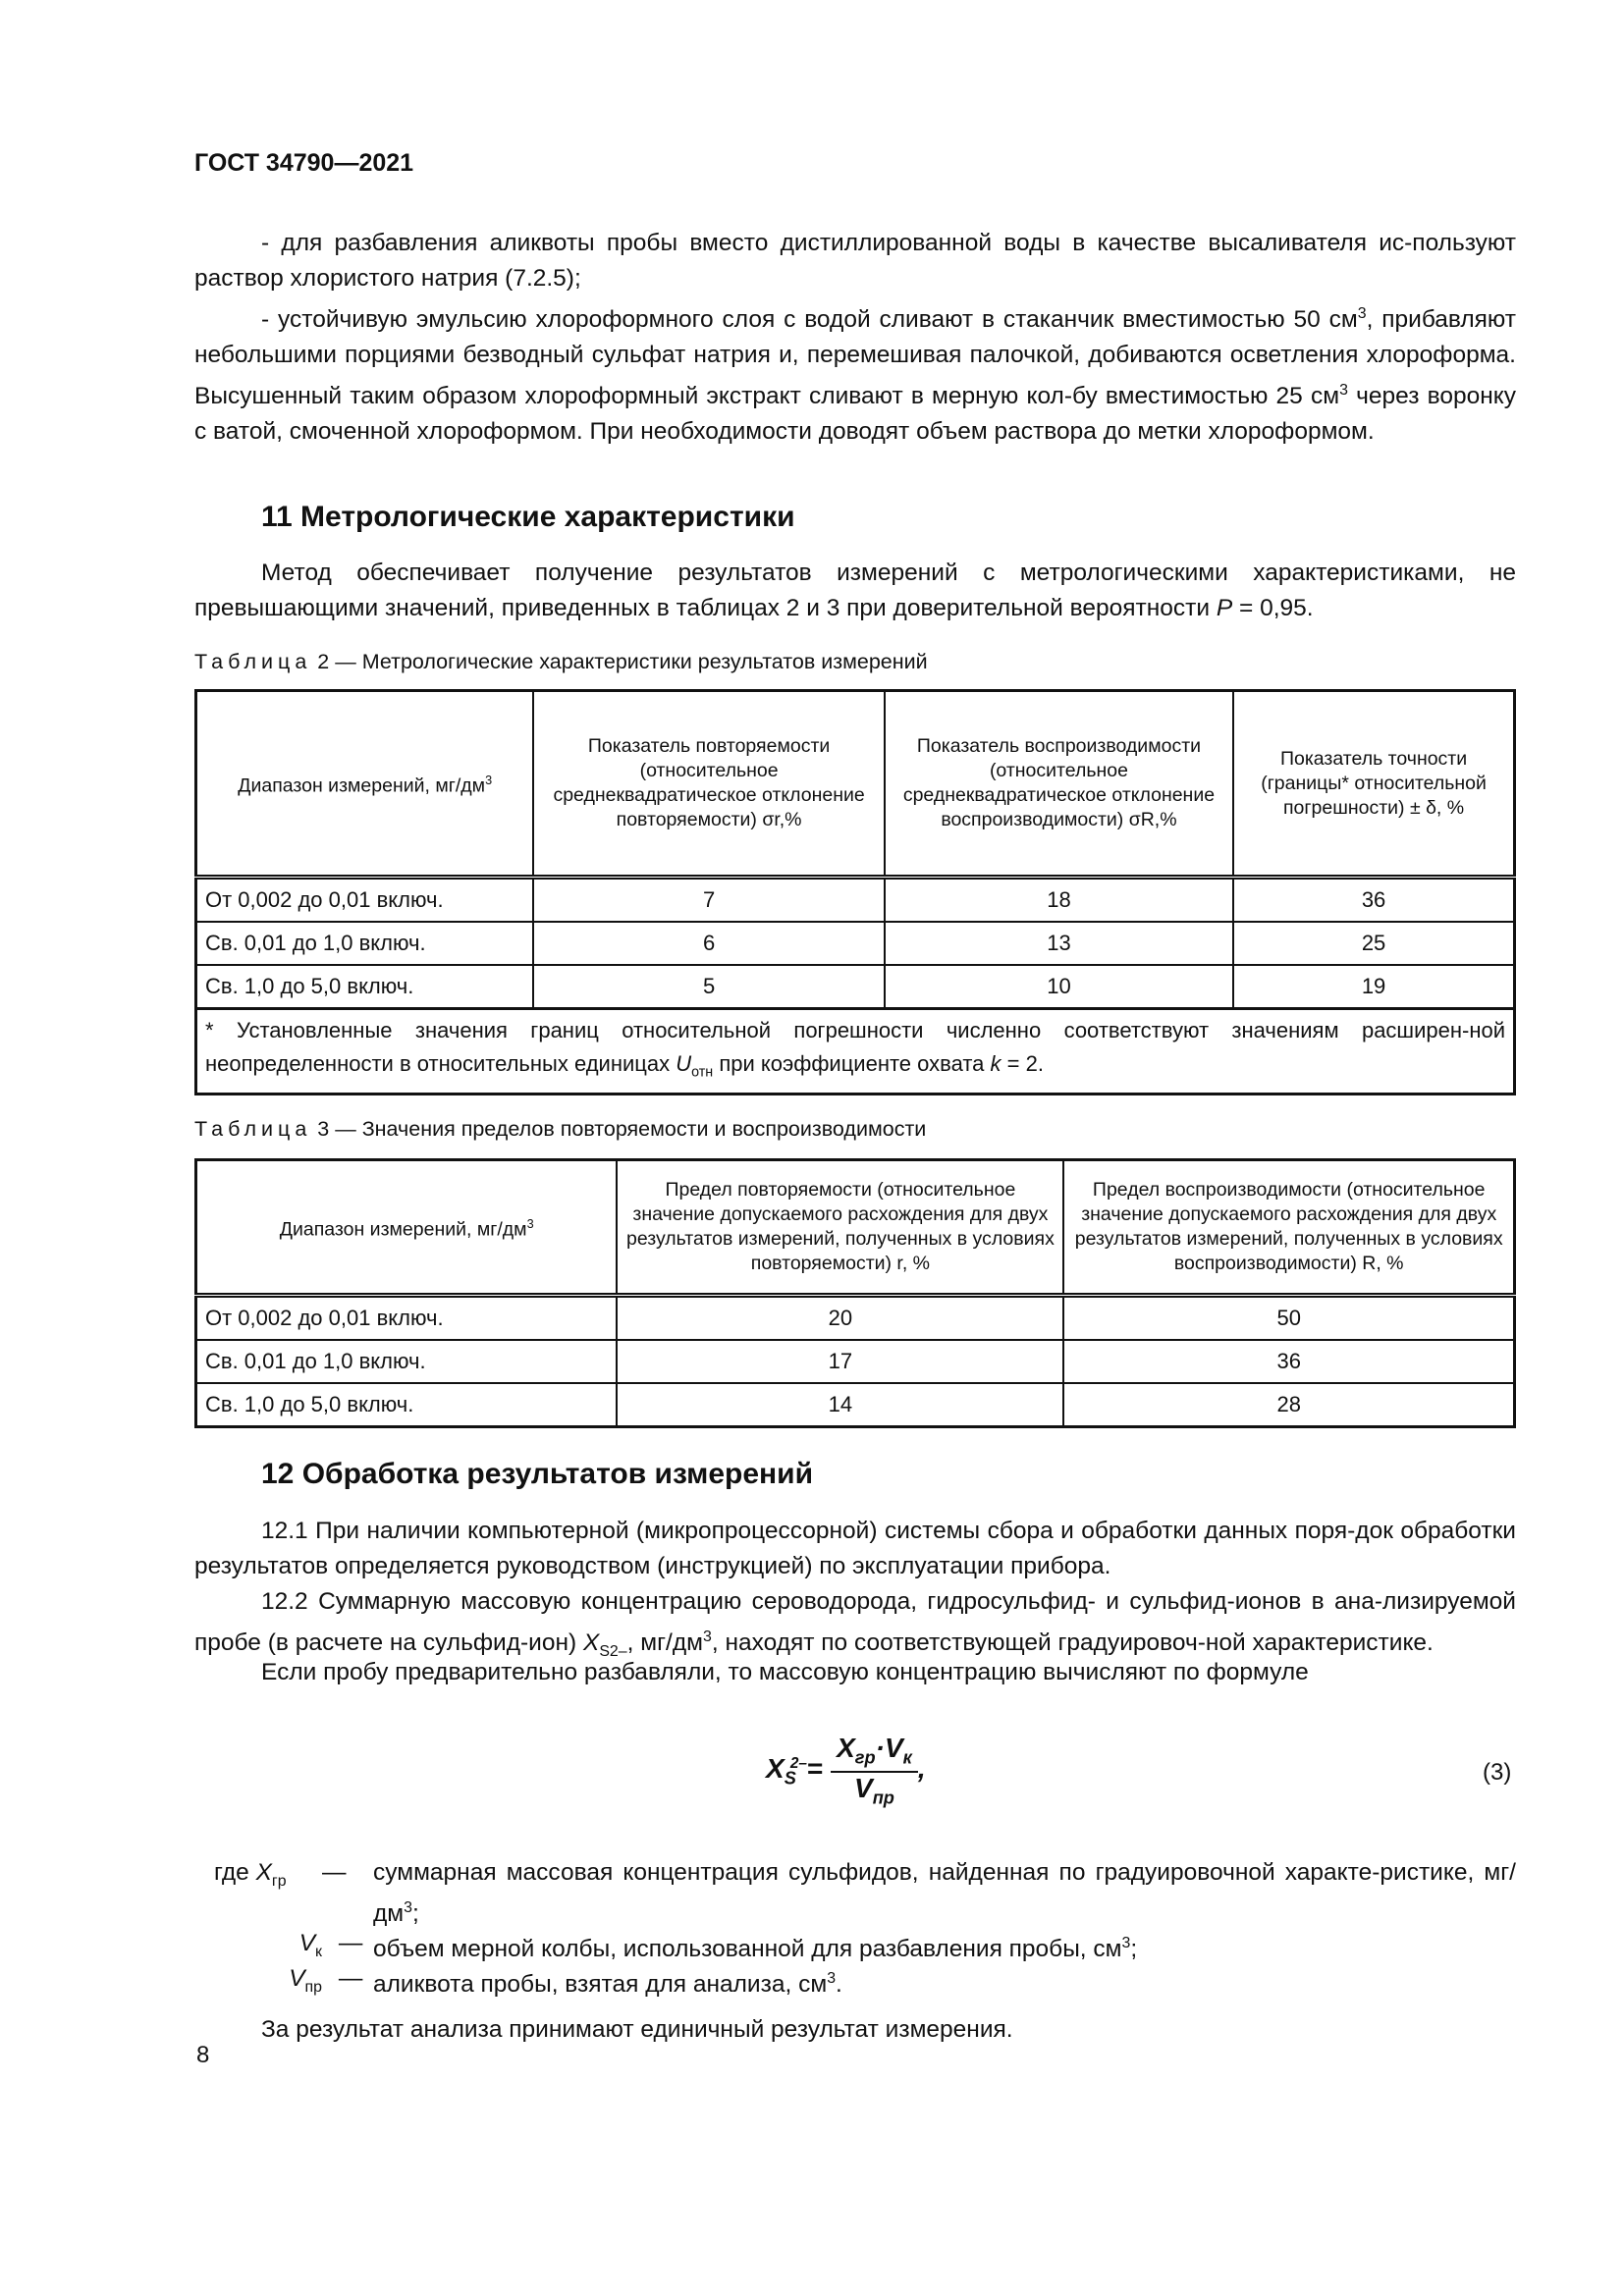  What do you see at coordinates (855, 1361) in the screenshot?
I see `table-row: Св. 0,01 до 1,0 включ. 17 36` at bounding box center [855, 1361].